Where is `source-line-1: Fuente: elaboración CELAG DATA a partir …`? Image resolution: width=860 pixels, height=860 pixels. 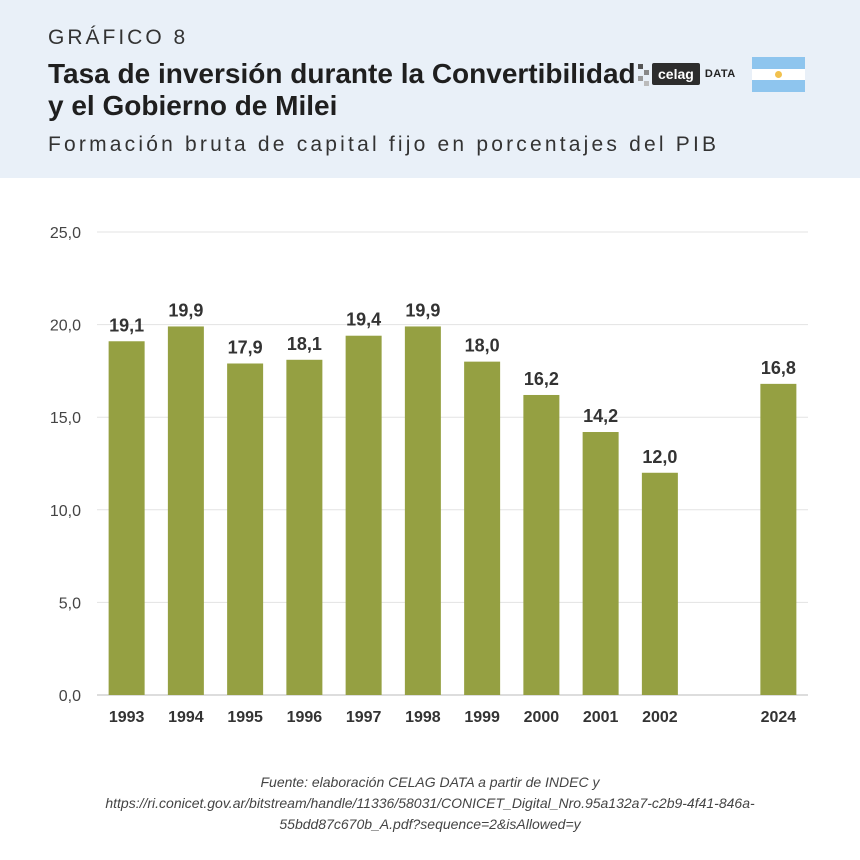
source-line-1: Fuente: elaboración CELAG DATA a partir … is located at coordinates (430, 782).